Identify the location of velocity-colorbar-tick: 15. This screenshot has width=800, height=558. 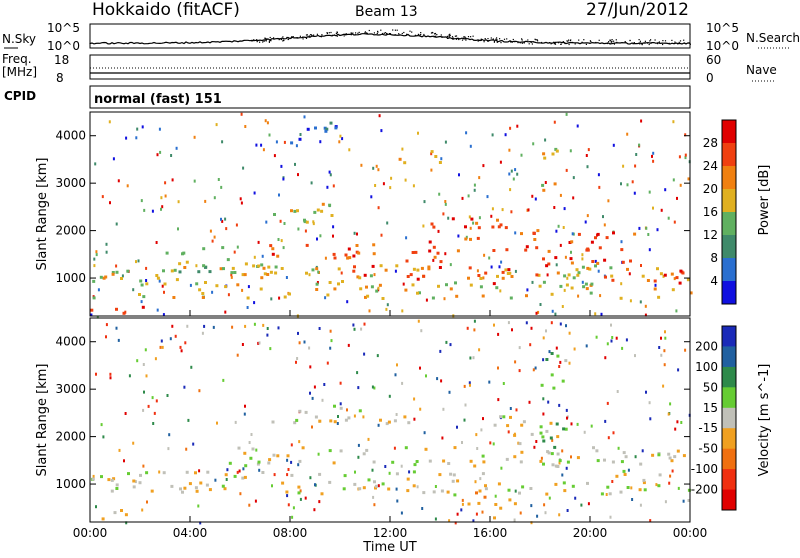
(710, 408).